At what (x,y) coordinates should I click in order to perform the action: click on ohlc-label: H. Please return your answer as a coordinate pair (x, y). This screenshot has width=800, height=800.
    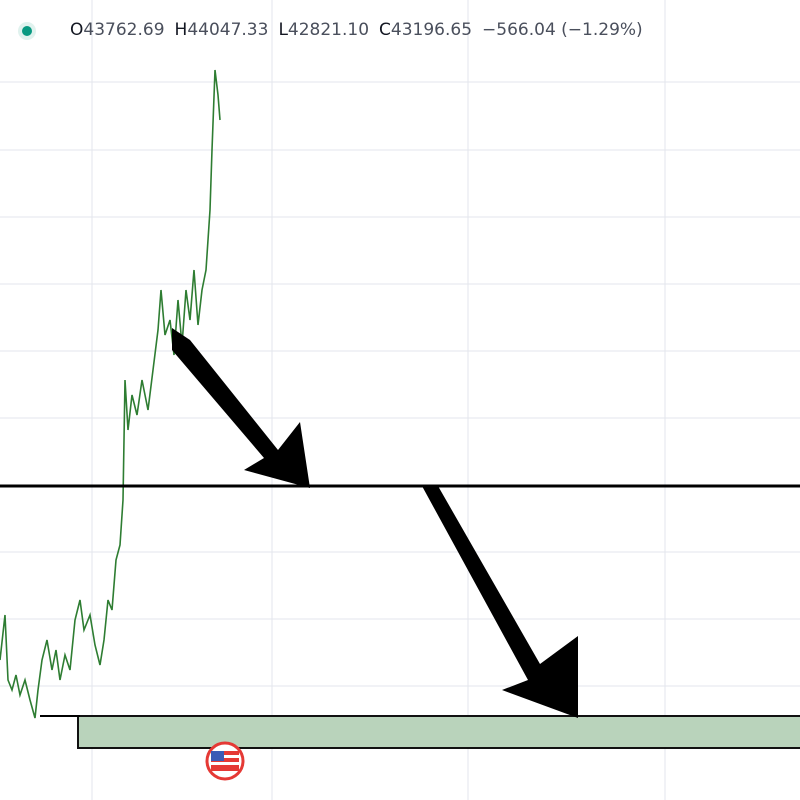
    Looking at the image, I should click on (181, 30).